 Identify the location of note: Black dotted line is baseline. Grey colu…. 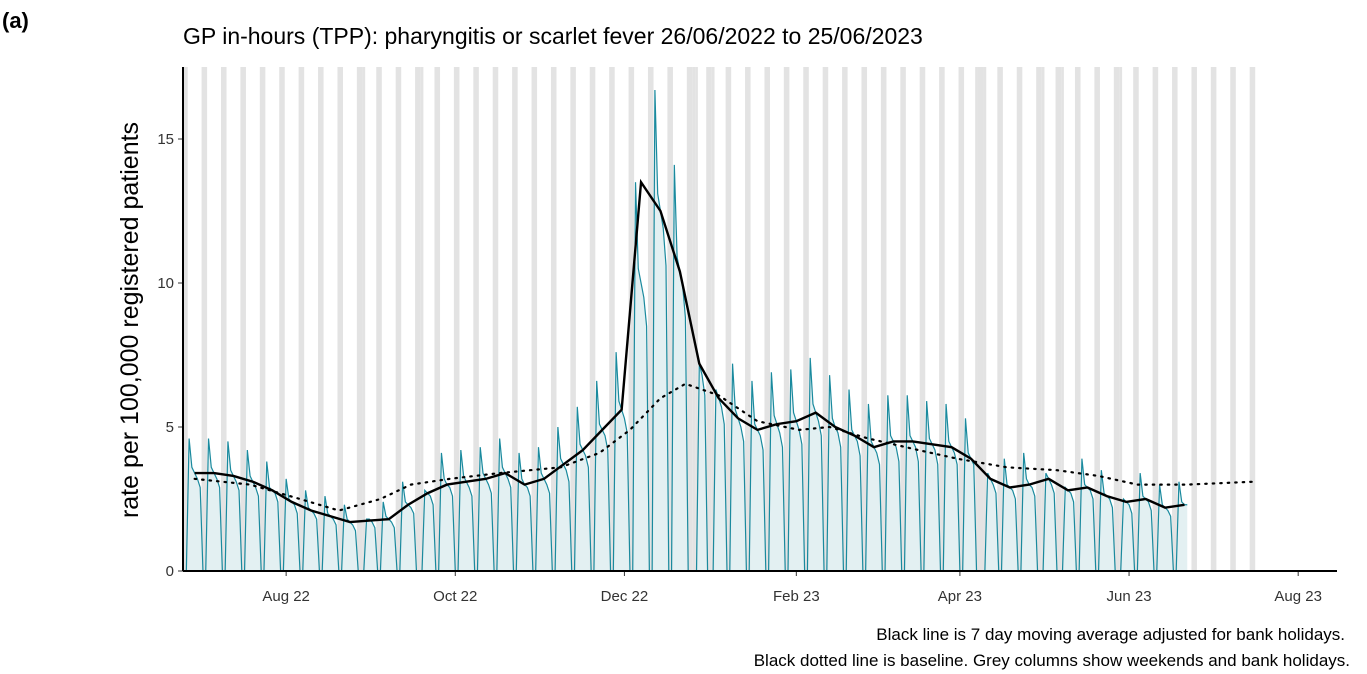
(1052, 660).